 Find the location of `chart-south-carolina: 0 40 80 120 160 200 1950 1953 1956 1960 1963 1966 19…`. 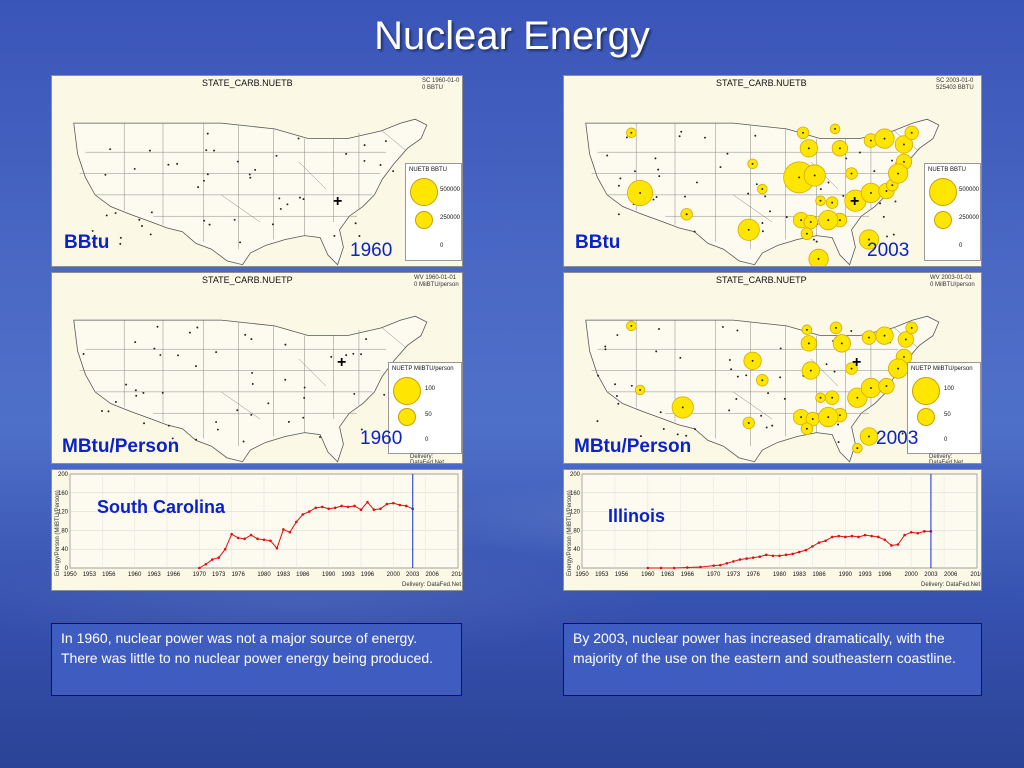

chart-south-carolina: 0 40 80 120 160 200 1950 1953 1956 1960 1963 1966 19… is located at coordinates (257, 530).